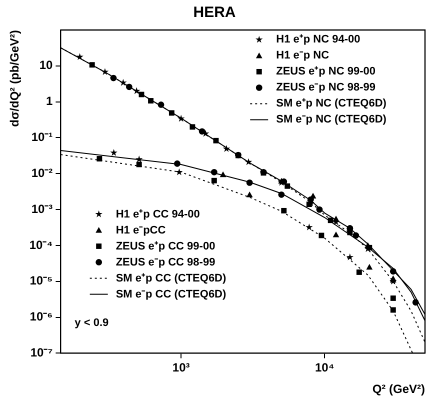 This screenshot has width=441, height=405. Describe the element at coordinates (42, 173) in the screenshot. I see `y-tick-label: 10⁻²` at that location.